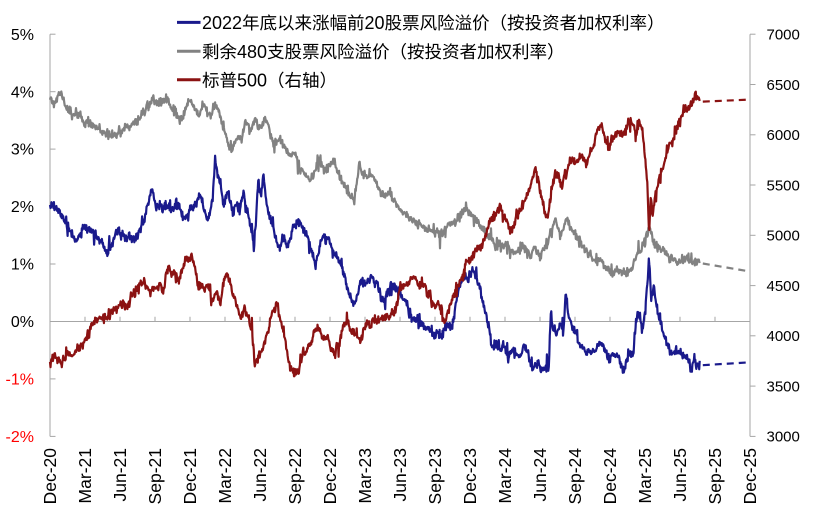 This screenshot has width=822, height=515. What do you see at coordinates (783, 135) in the screenshot?
I see `svg-text: 6000` at bounding box center [783, 135].